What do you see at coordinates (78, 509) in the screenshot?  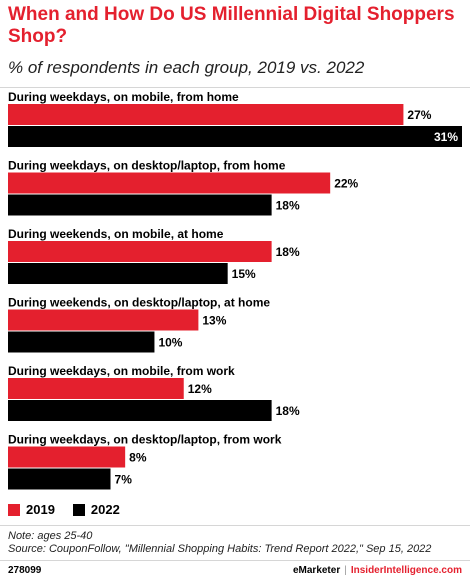 I see `legend-swatch-2022` at bounding box center [78, 509].